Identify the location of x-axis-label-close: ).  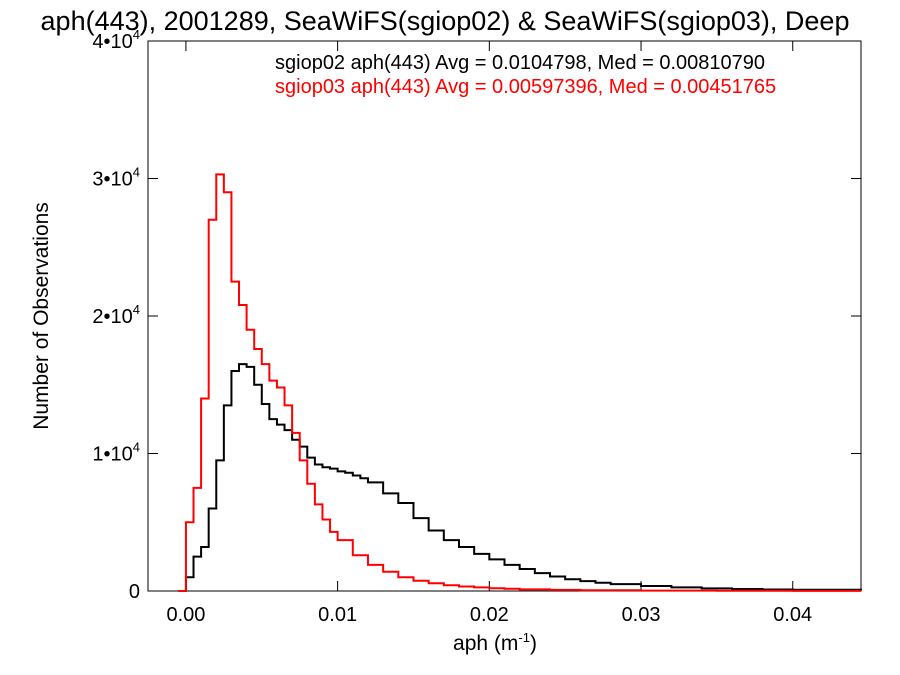
(533, 643).